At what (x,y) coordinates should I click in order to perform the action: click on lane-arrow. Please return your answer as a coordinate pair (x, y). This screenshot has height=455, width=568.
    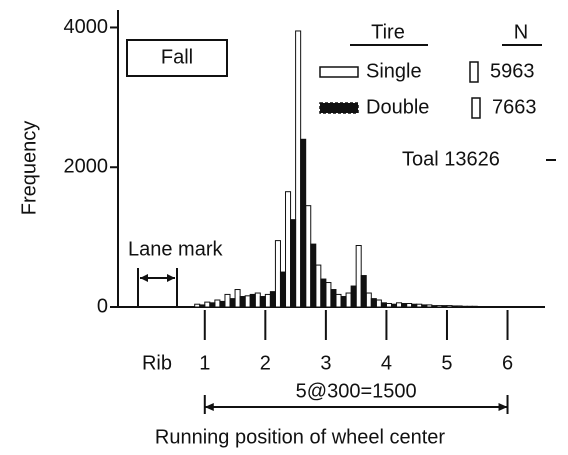
    Looking at the image, I should click on (157, 287).